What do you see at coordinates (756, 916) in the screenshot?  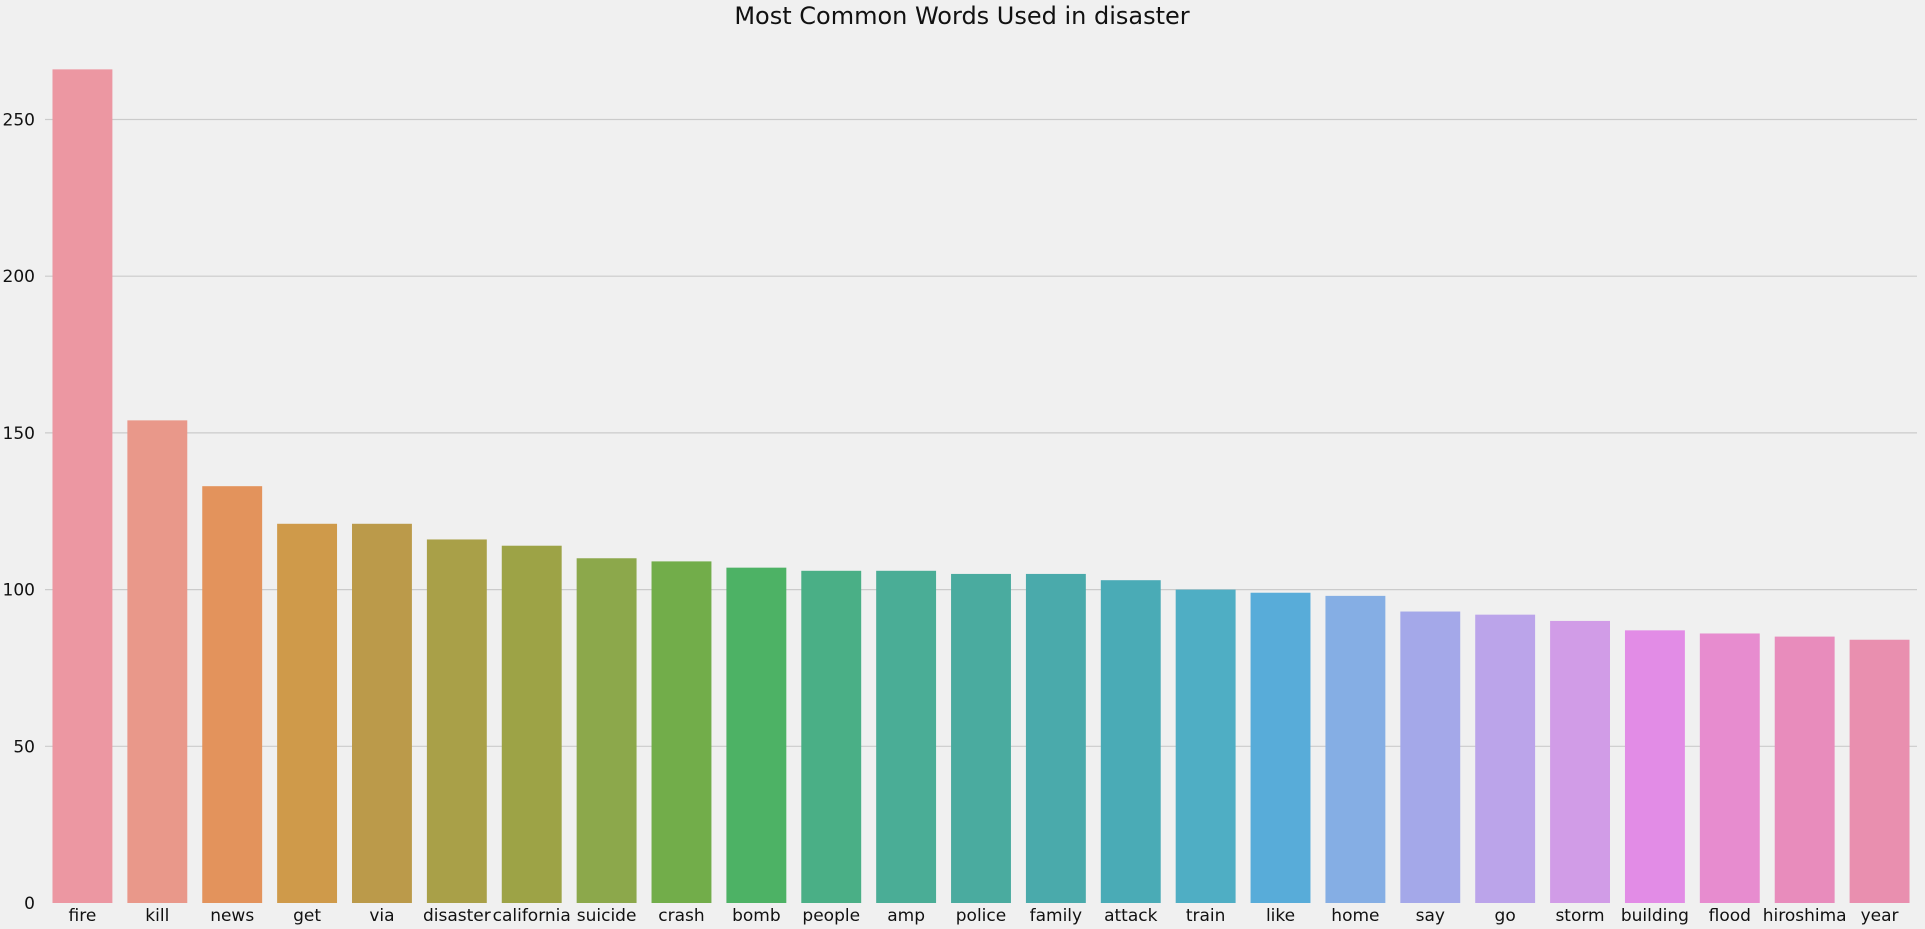 I see `x-tick-label-bomb: bomb` at bounding box center [756, 916].